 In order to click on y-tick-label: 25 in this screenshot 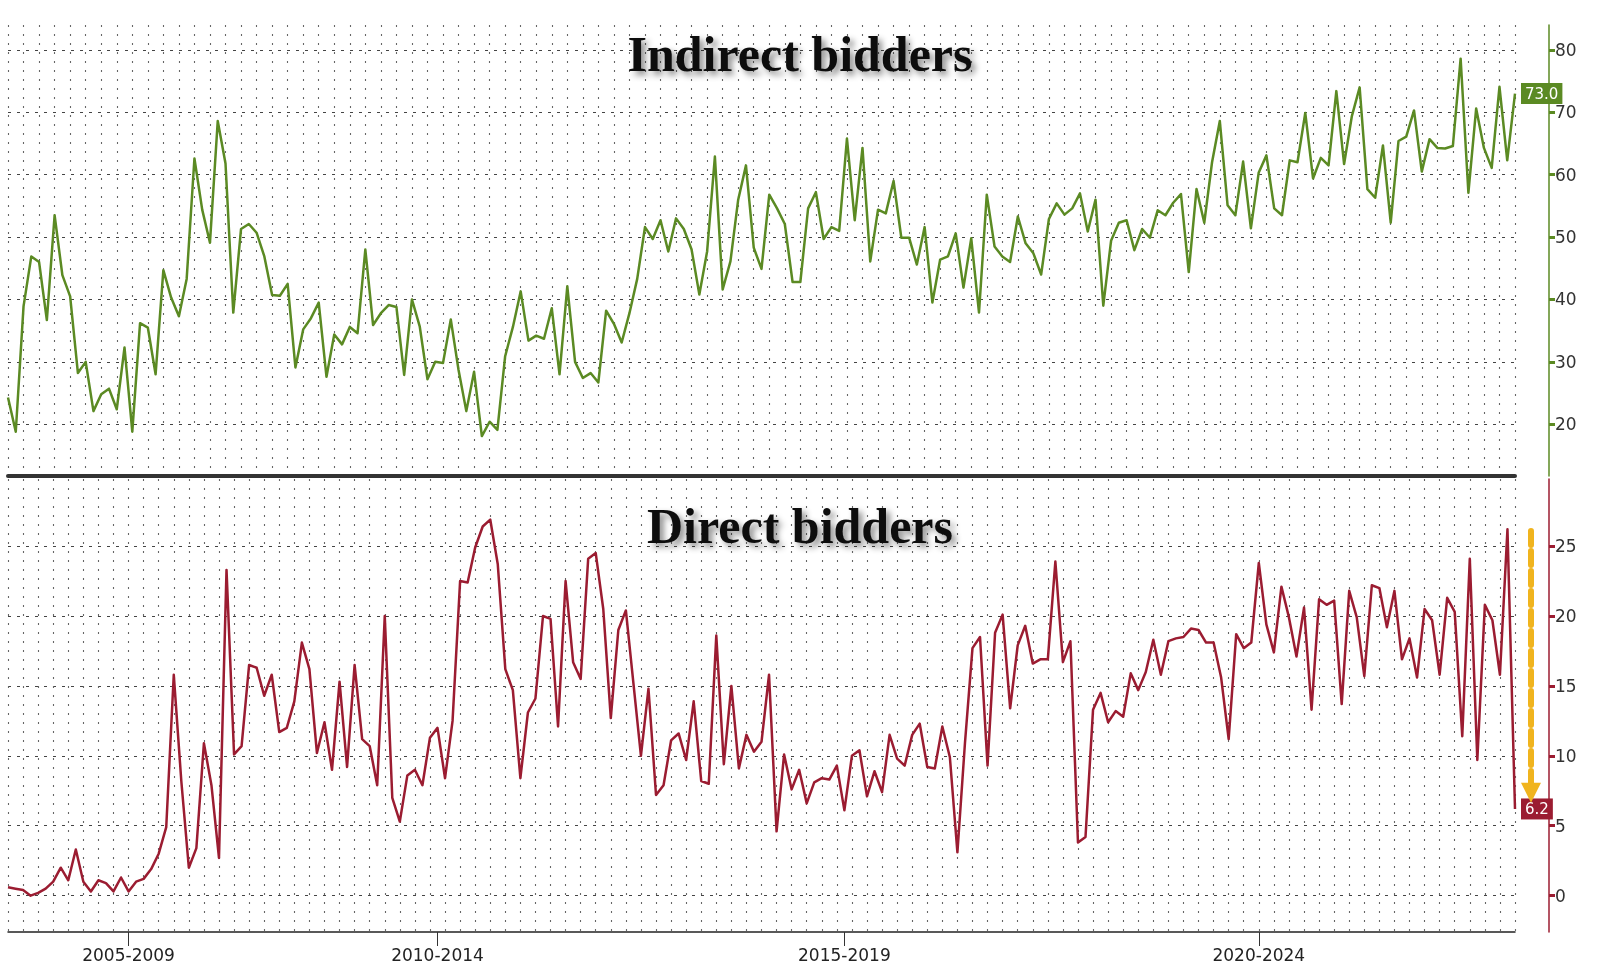, I will do `click(1566, 546)`.